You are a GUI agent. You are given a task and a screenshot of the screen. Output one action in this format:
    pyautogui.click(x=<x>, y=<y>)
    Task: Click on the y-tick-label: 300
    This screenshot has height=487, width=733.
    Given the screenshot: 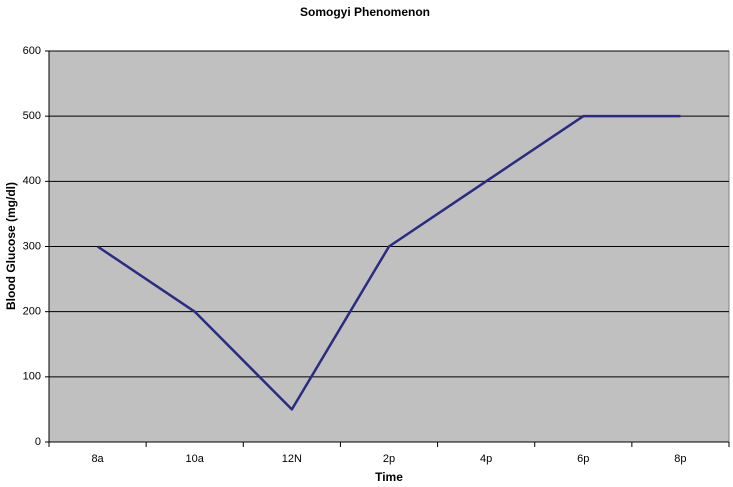 What is the action you would take?
    pyautogui.click(x=32, y=246)
    